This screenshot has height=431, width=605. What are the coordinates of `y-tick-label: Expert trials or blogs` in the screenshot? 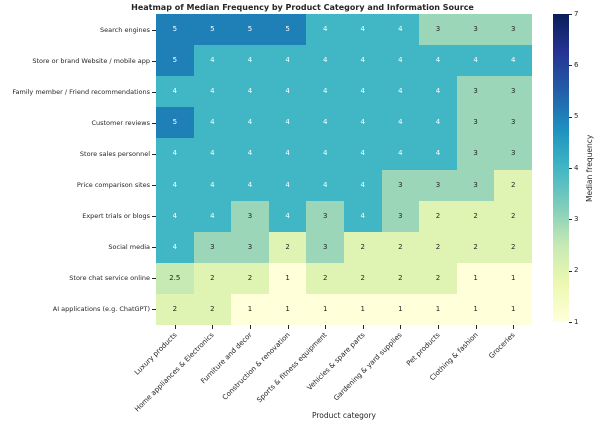 It's located at (116, 216).